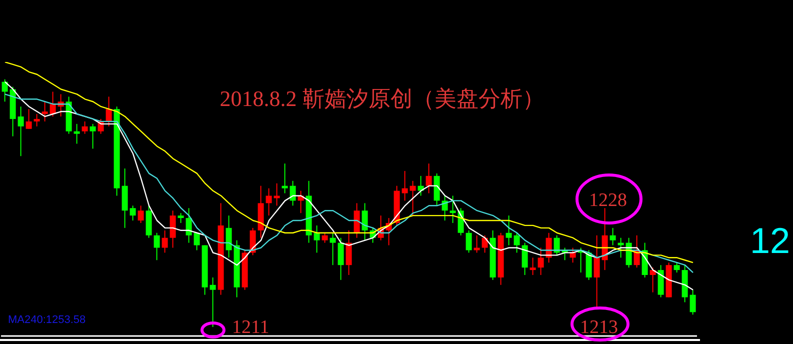 The width and height of the screenshot is (793, 344). I want to click on annotation: 1211, so click(251, 327).